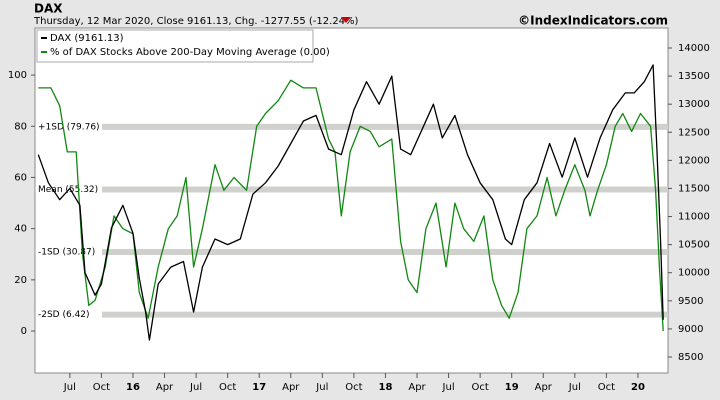  What do you see at coordinates (17, 75) in the screenshot?
I see `y-tick-label: 100` at bounding box center [17, 75].